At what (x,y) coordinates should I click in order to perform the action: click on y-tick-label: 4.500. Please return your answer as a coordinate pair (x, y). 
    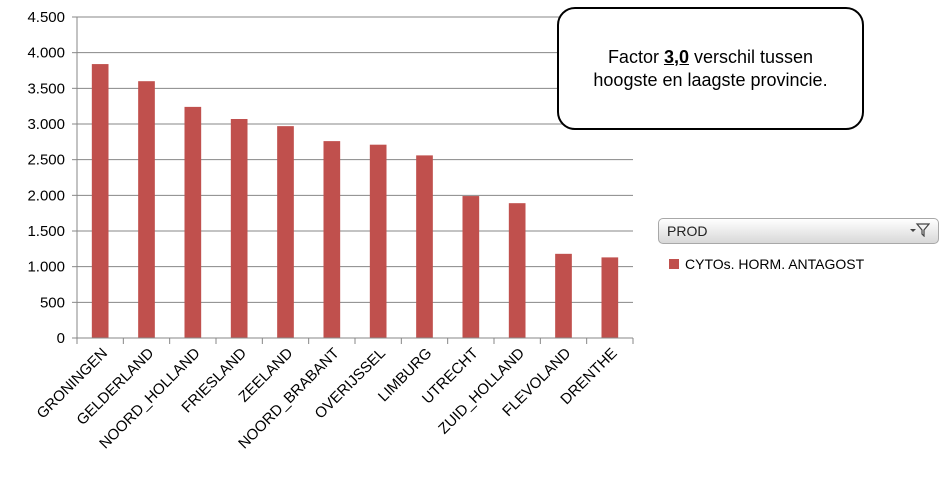
    Looking at the image, I should click on (46, 17).